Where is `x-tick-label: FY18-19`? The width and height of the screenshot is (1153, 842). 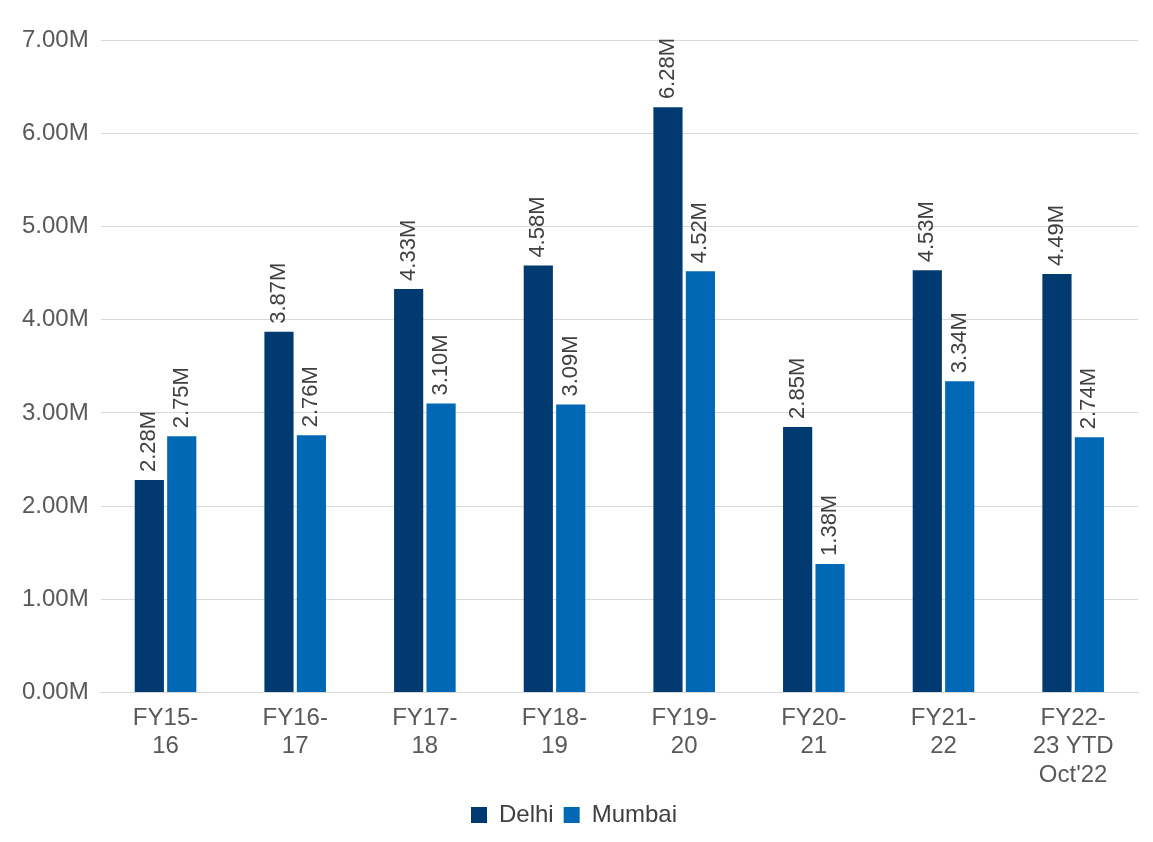
x-tick-label: FY18-19 is located at coordinates (554, 730).